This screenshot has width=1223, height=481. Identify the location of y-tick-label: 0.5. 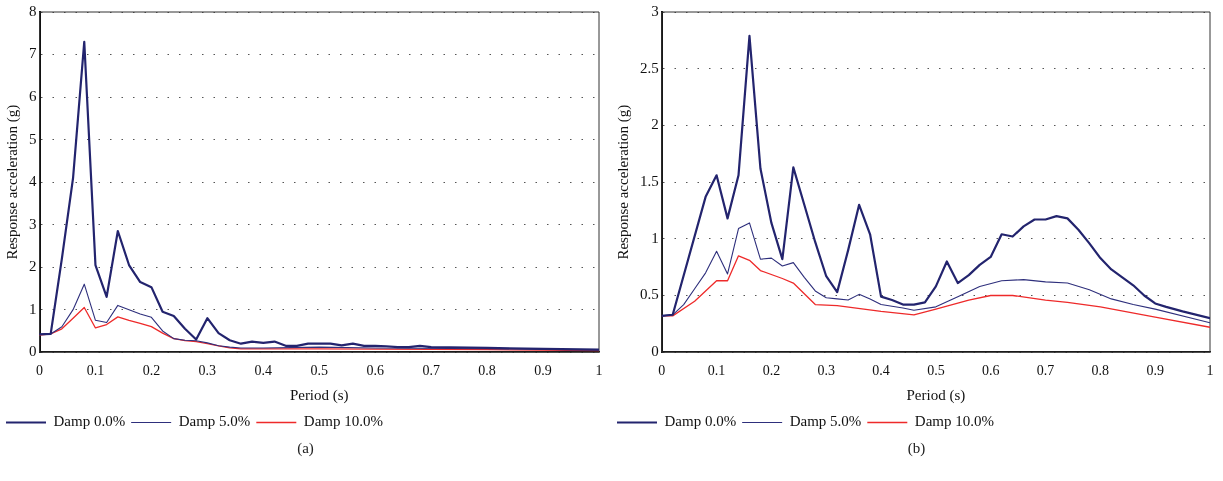
(649, 294).